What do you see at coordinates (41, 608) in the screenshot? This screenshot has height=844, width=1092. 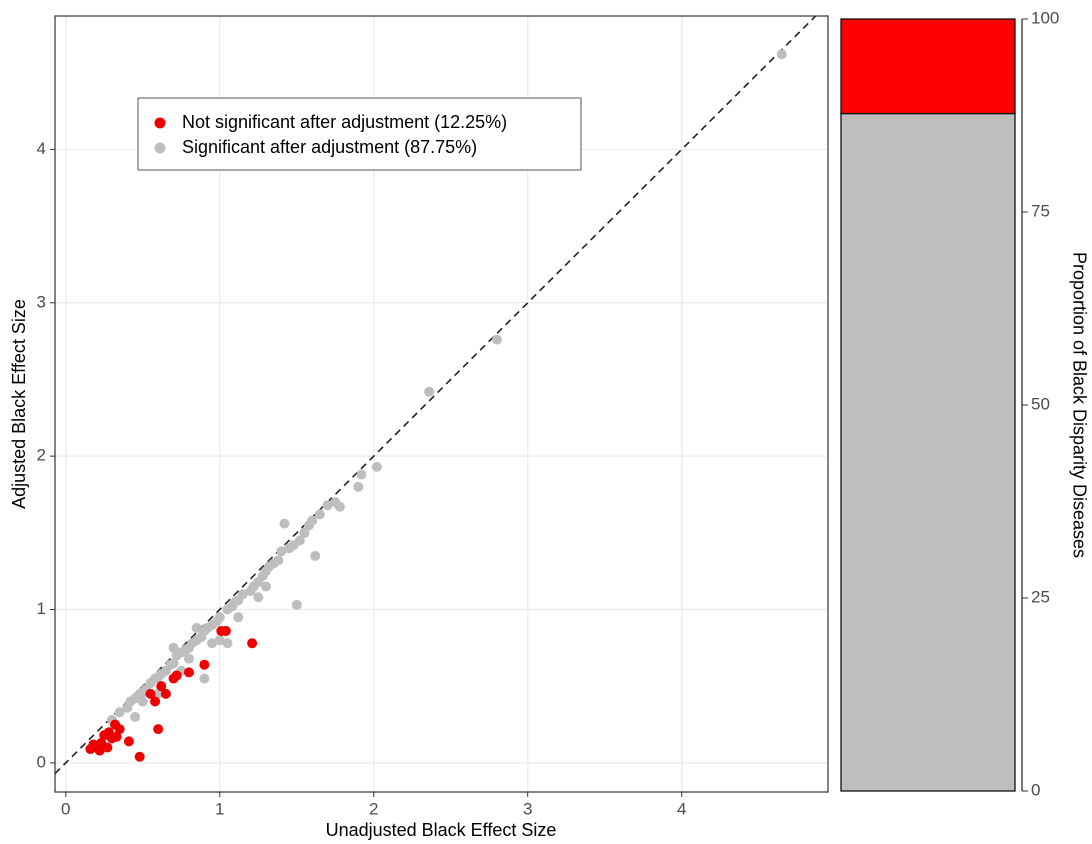 I see `y-tick-label: 1` at bounding box center [41, 608].